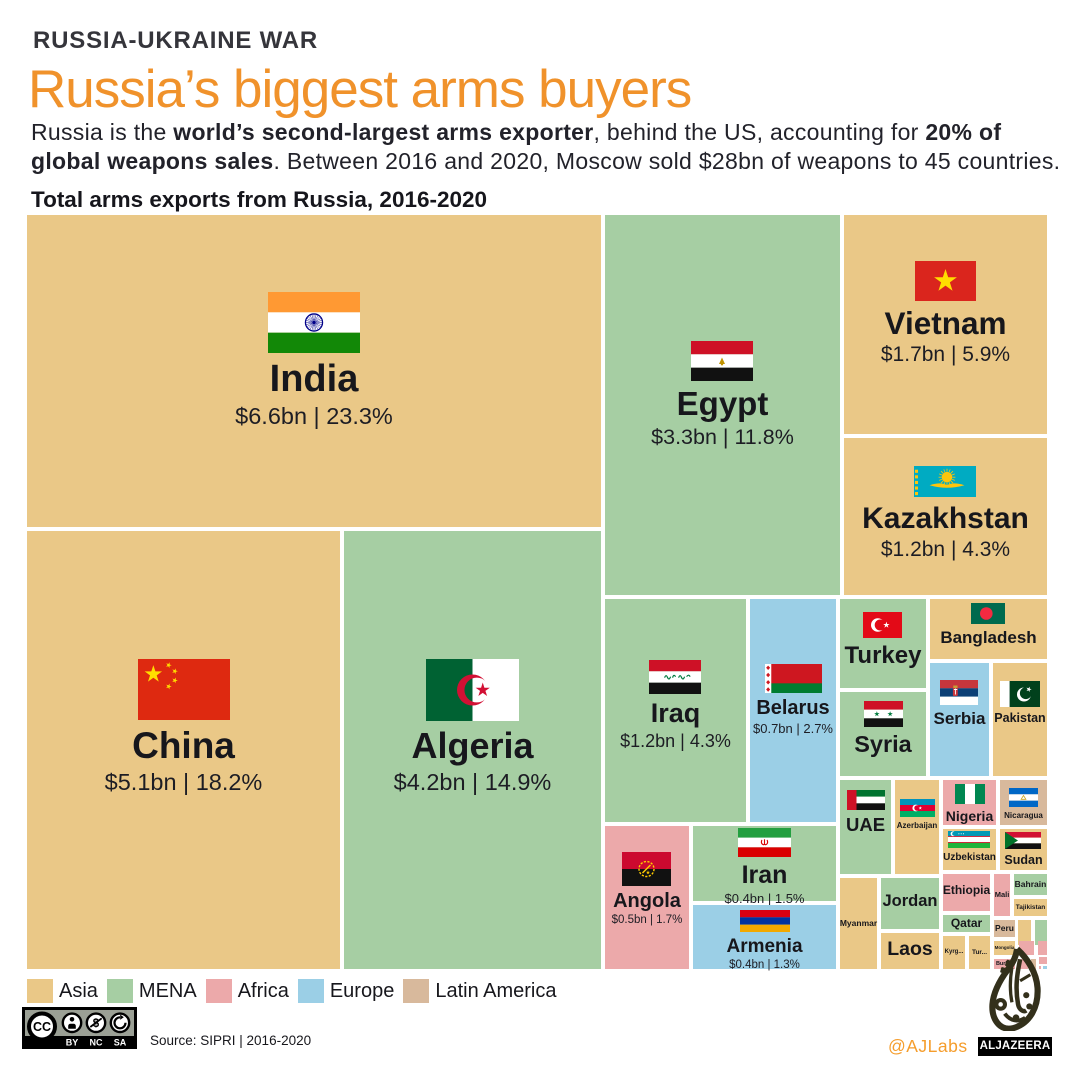  What do you see at coordinates (96, 1042) in the screenshot?
I see `svg-text: NC` at bounding box center [96, 1042].